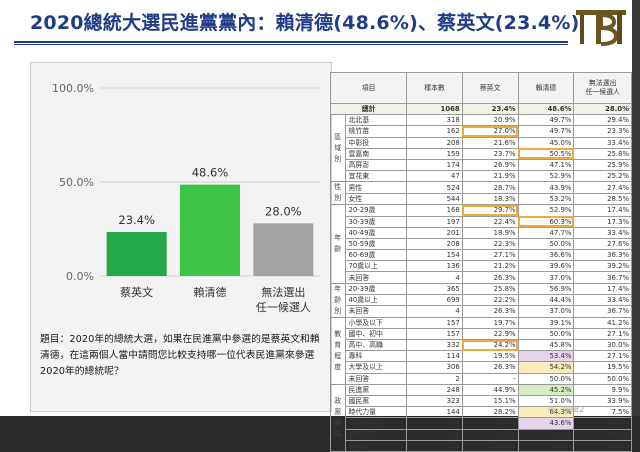  Describe the element at coordinates (481, 165) in the screenshot. I see `table-row: 高屏澎 174 26.9% 47.1% 25.9%` at that location.